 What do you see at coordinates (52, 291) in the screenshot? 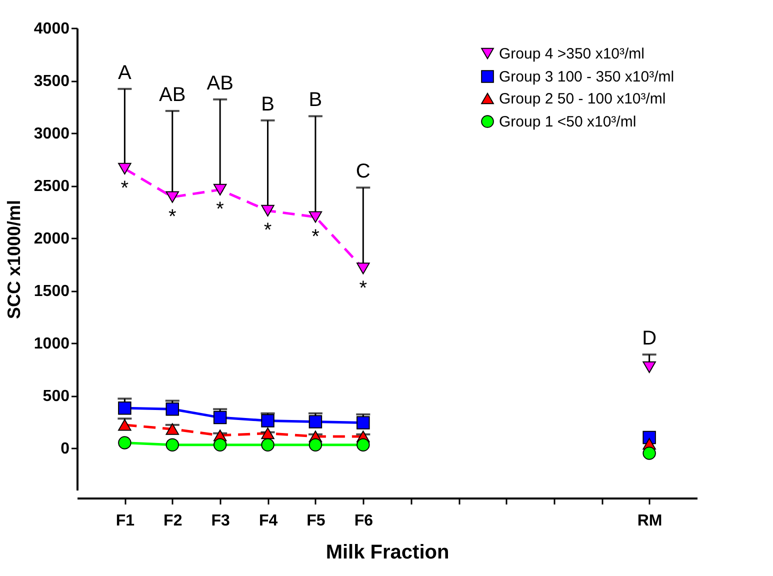
I see `y-tick-label: 1500` at bounding box center [52, 291].